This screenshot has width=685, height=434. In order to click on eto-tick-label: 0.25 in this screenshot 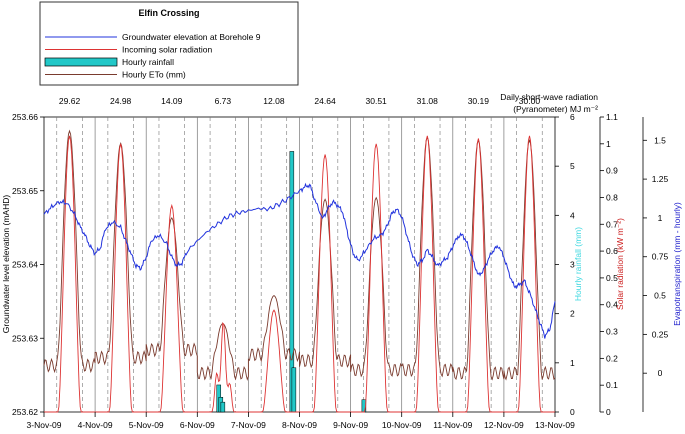, I will do `click(660, 334)`.